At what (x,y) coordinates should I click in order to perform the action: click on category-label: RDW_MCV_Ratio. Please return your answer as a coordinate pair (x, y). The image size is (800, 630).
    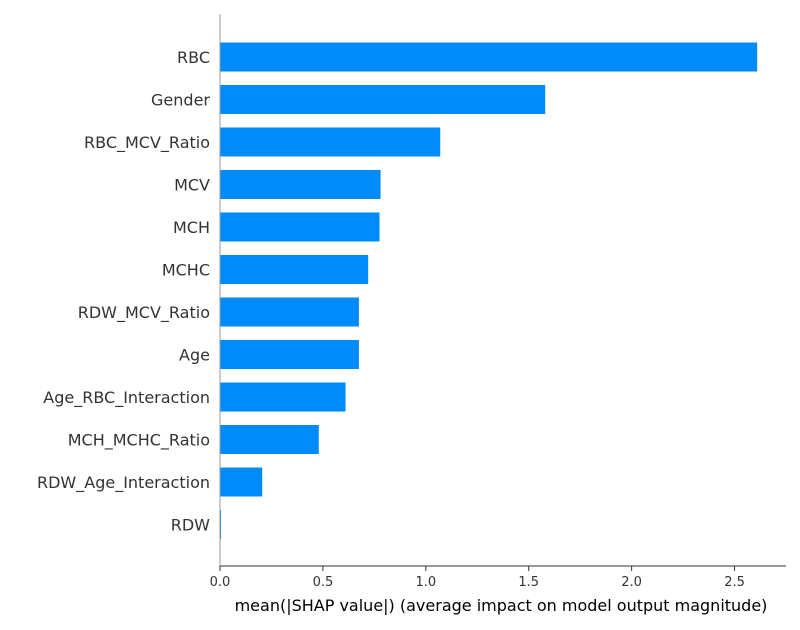
    Looking at the image, I should click on (144, 313).